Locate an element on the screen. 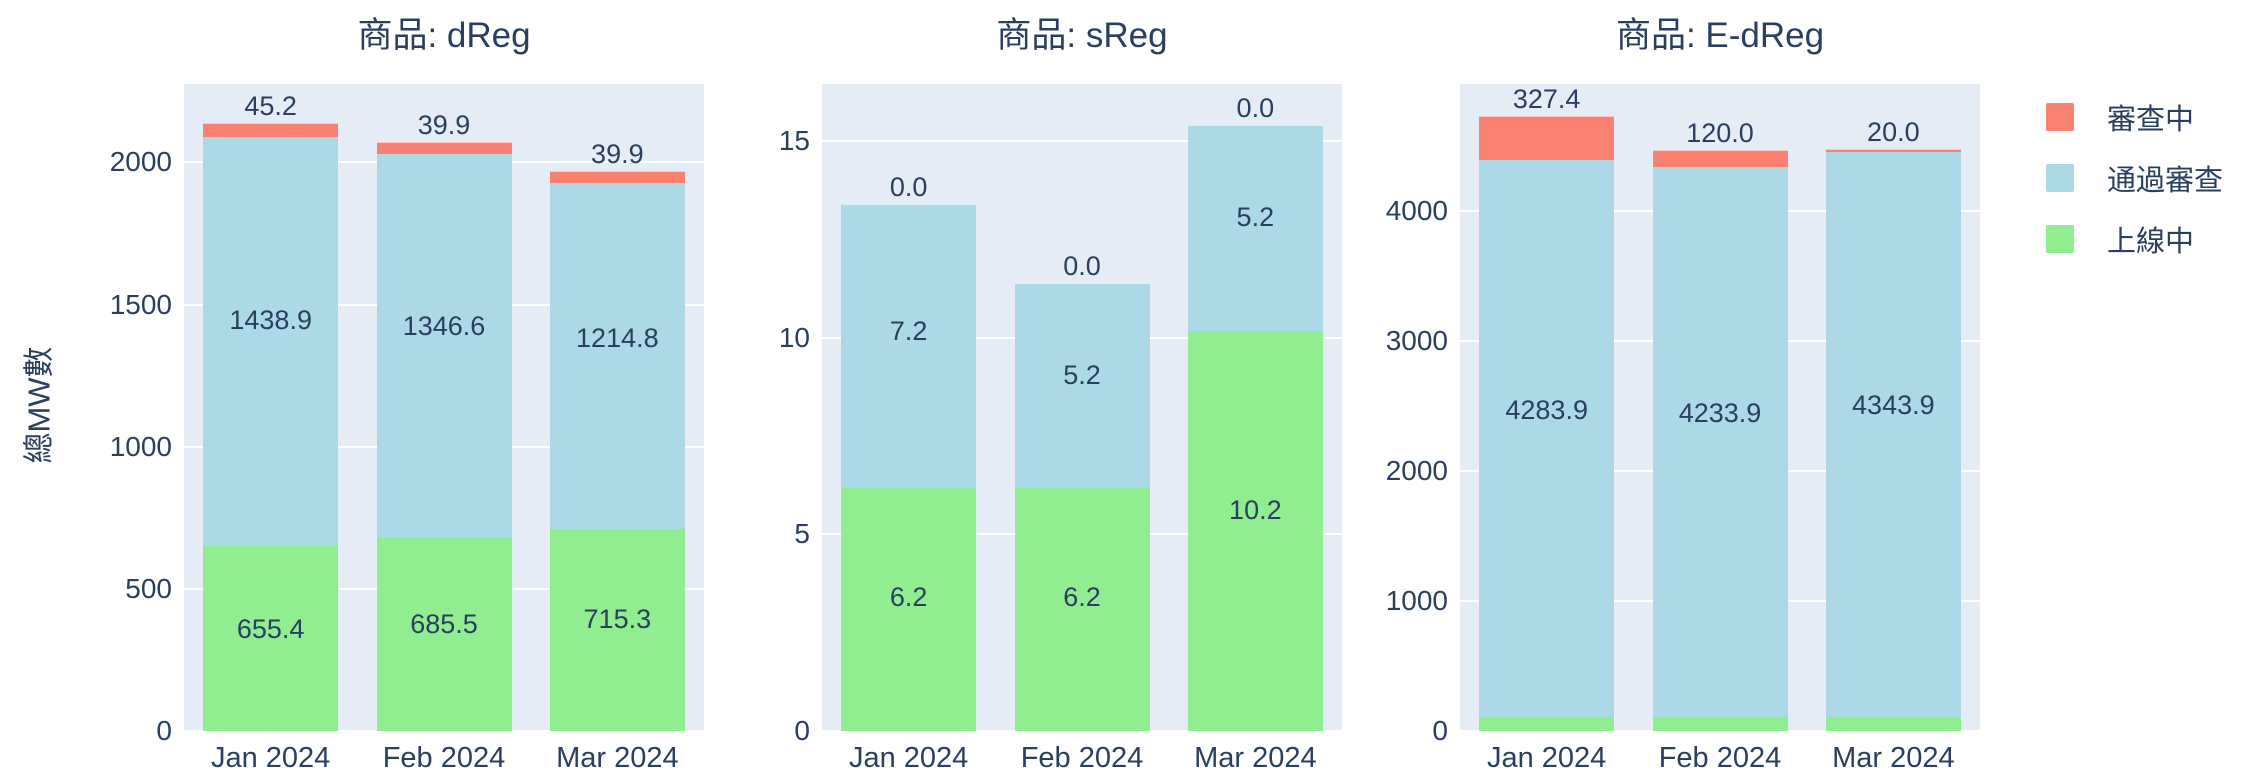  legend: 審查中通過審查上線中 is located at coordinates (2134, 178).